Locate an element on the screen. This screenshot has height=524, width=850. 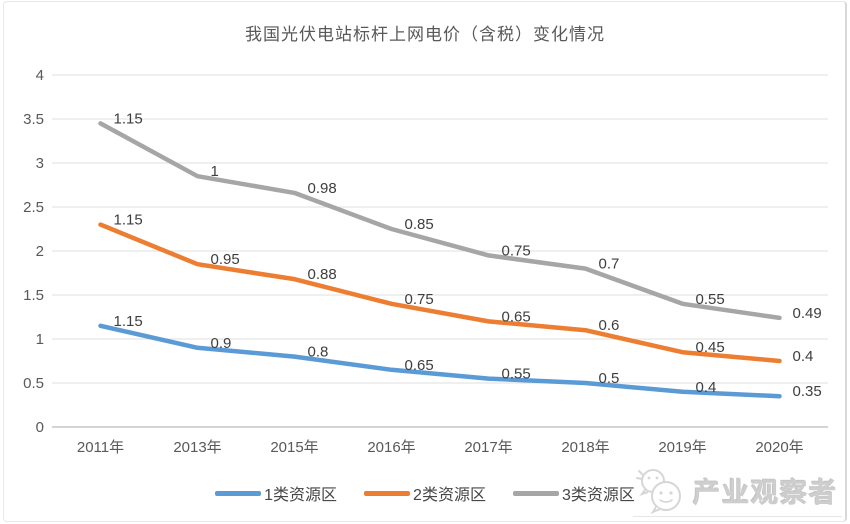
data-label: 0.7 is located at coordinates (609, 264).